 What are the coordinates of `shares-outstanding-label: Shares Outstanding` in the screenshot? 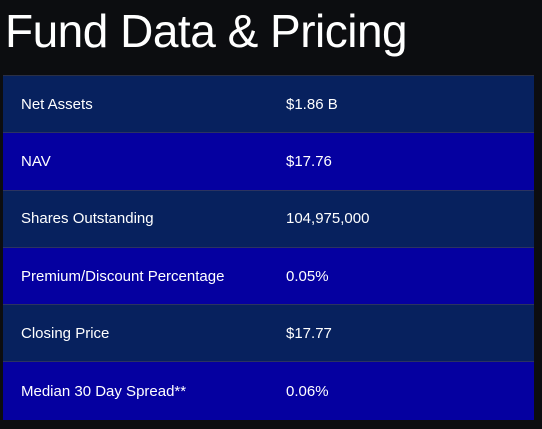 It's located at (87, 219).